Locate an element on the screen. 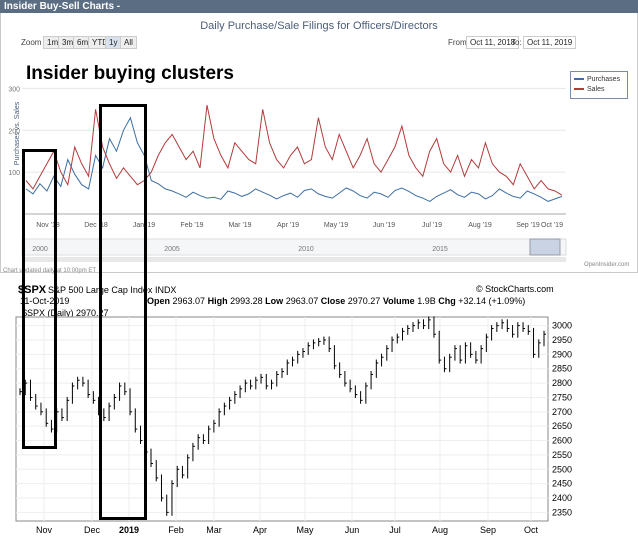 Image resolution: width=638 pixels, height=545 pixels. y-tick-label: 2950 is located at coordinates (562, 340).